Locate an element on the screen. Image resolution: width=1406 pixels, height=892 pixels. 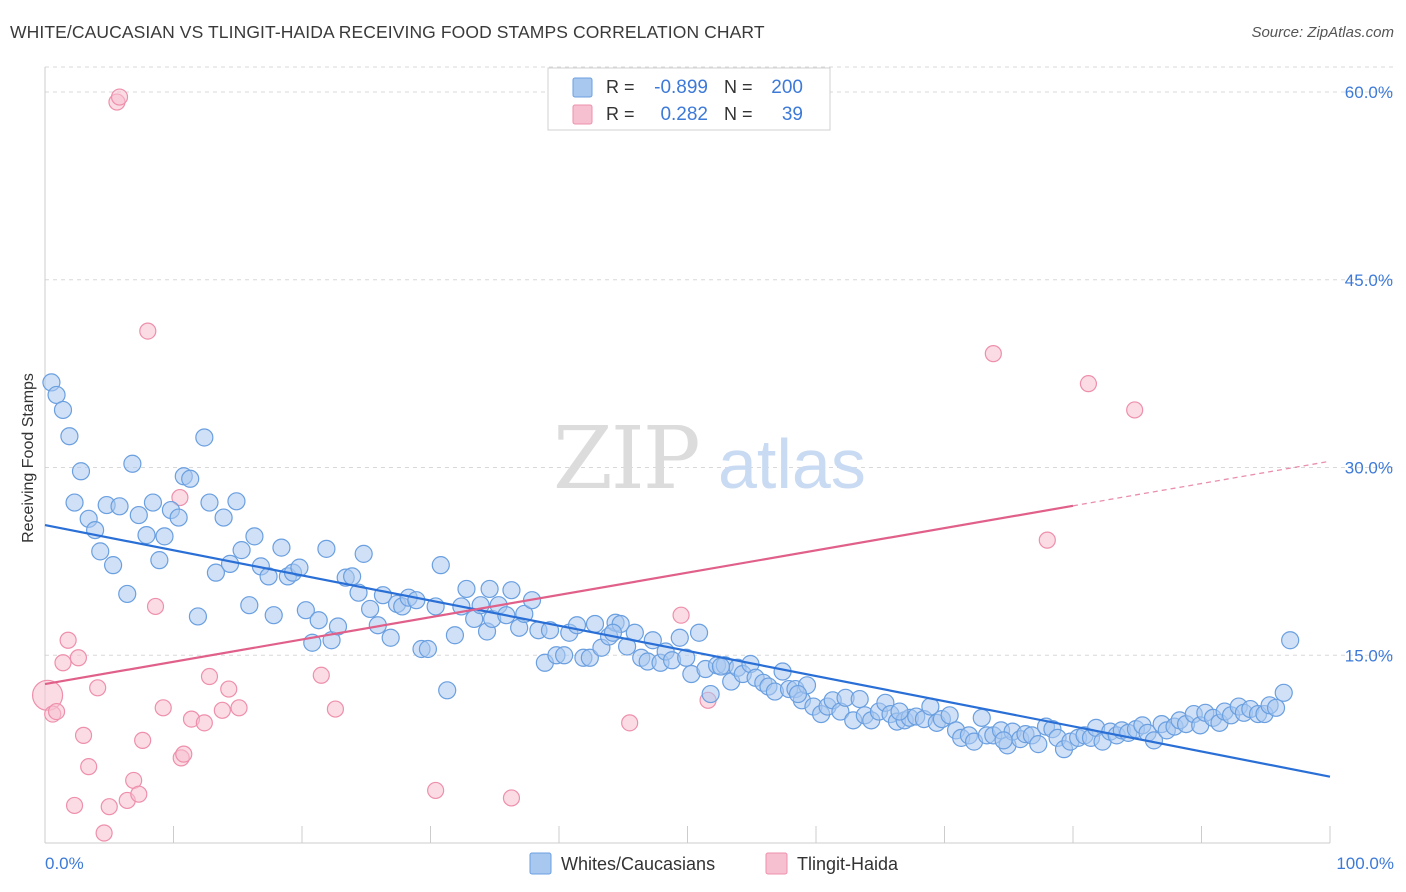
watermark-zip: ZIP is located at coordinates (626, 459).